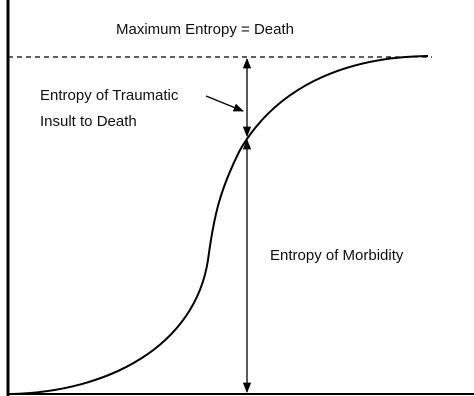  Describe the element at coordinates (88, 121) in the screenshot. I see `traumatic-label: Insult to Death` at that location.